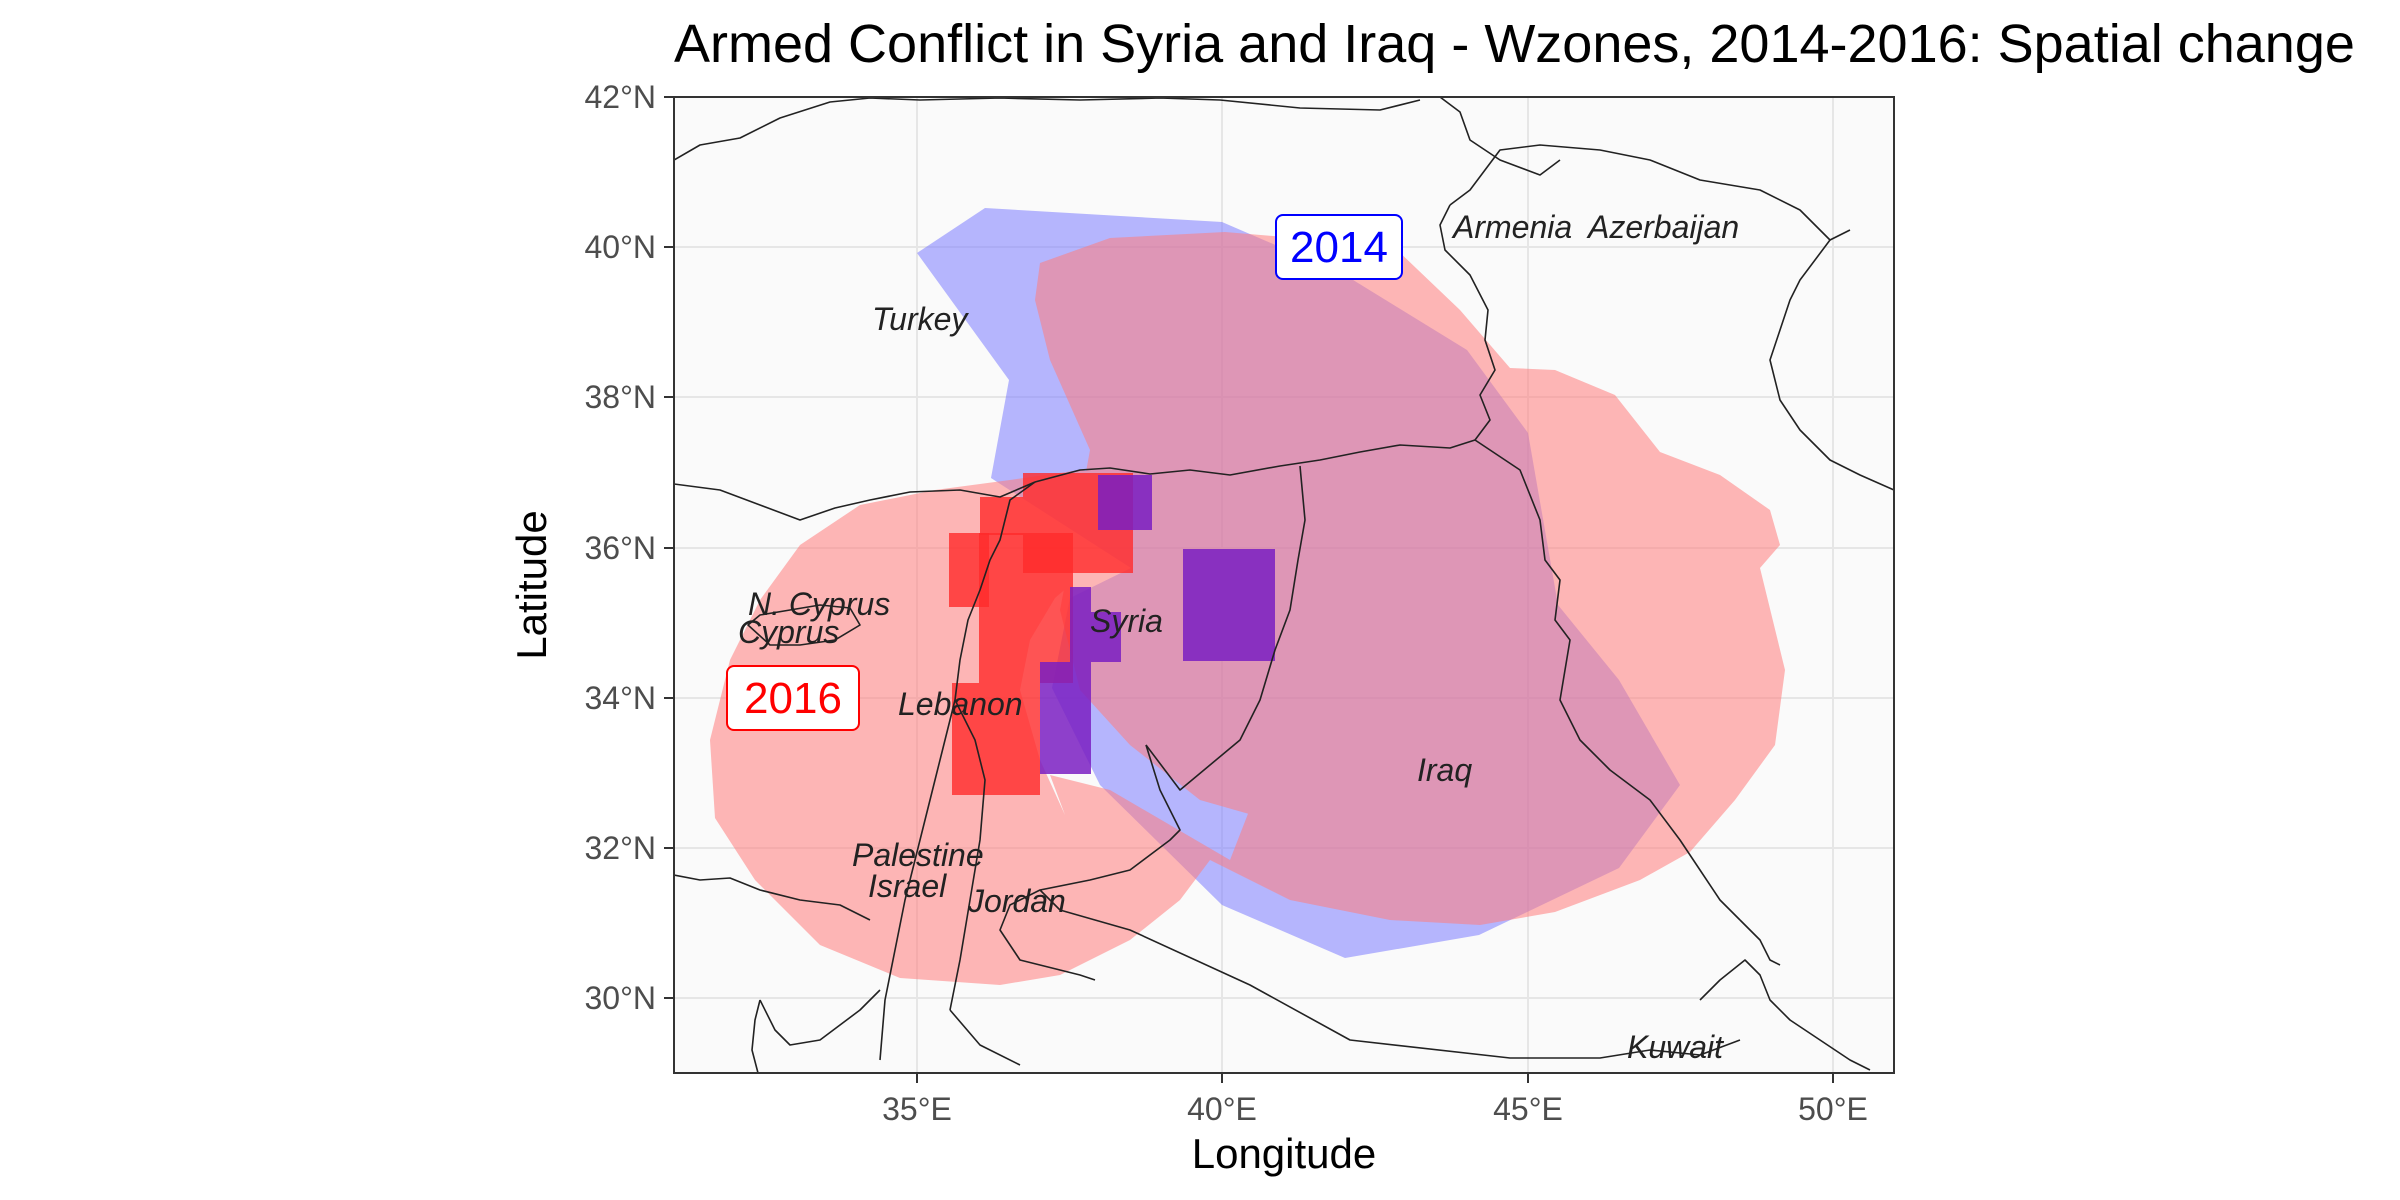 This screenshot has height=1200, width=2400. I want to click on black-sea-east-coast, so click(1500, 136).